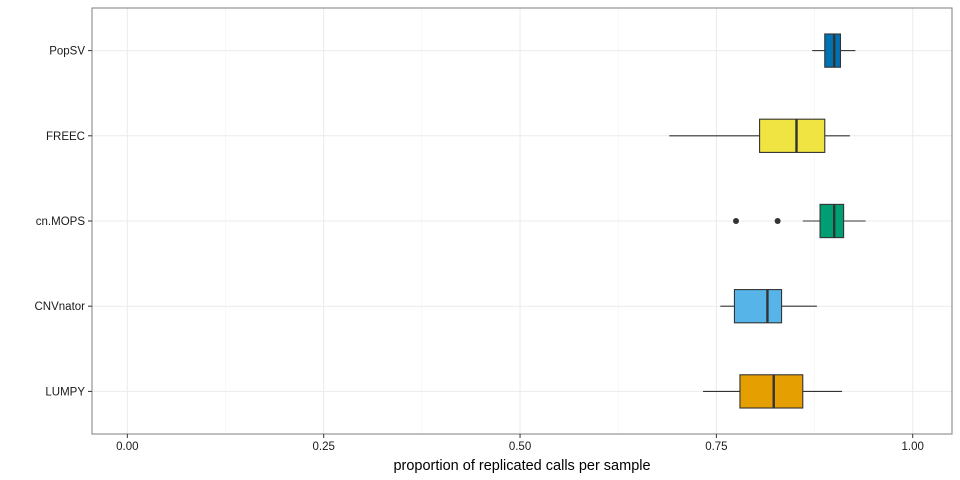 The image size is (960, 480). What do you see at coordinates (913, 447) in the screenshot?
I see `x-tick-label: 1.00` at bounding box center [913, 447].